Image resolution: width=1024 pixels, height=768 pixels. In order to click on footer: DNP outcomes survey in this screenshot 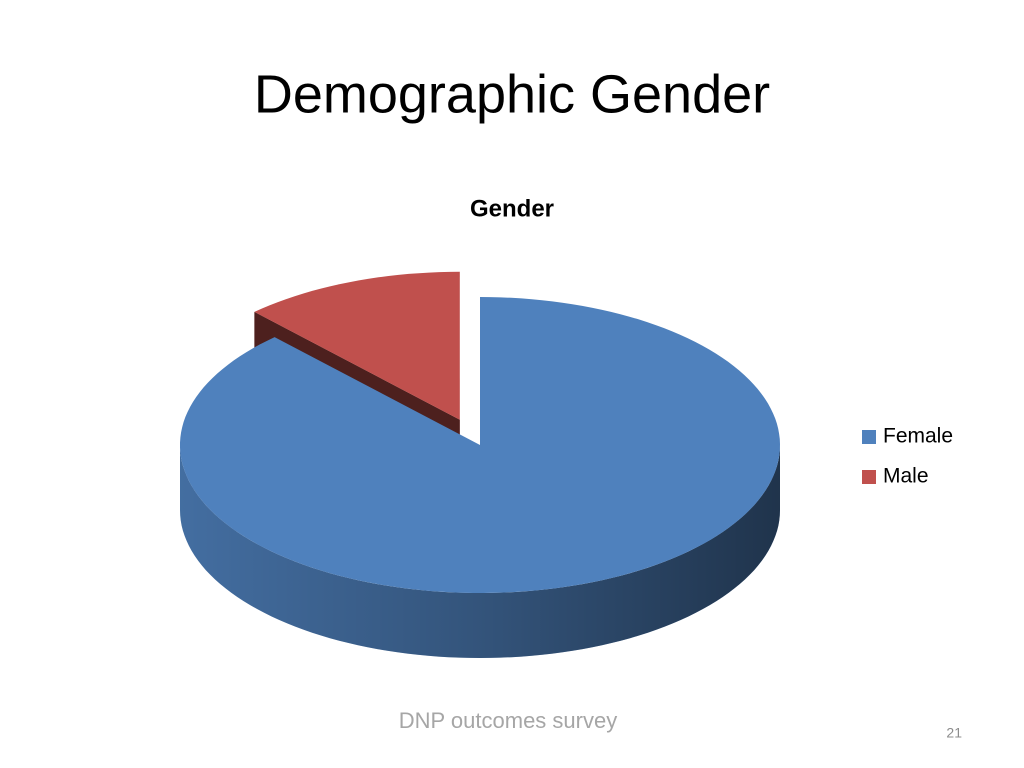, I will do `click(508, 720)`.